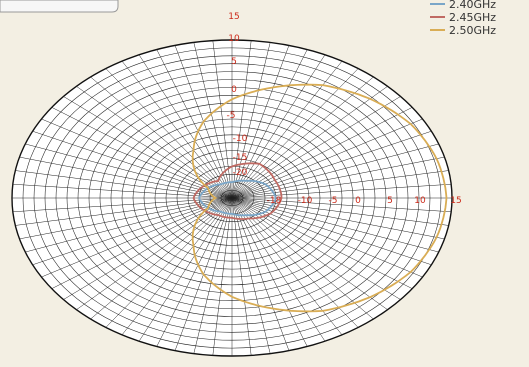  Describe the element at coordinates (390, 201) in the screenshot. I see `horizontal-tick-label: 5` at that location.